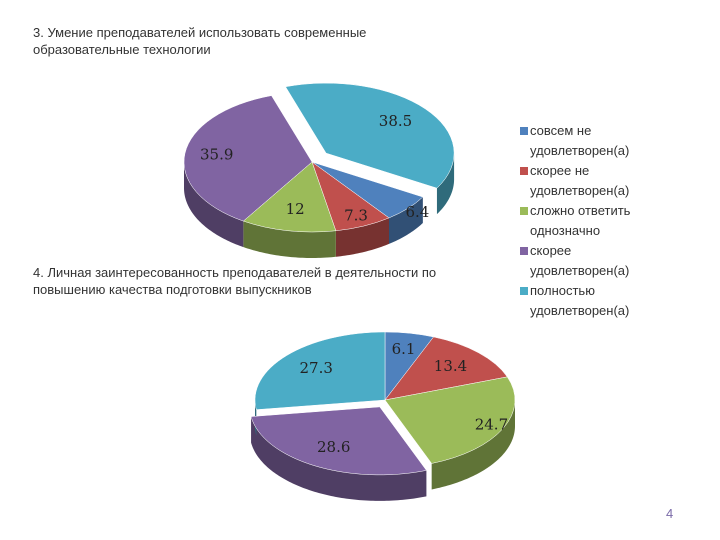  I want to click on legend-label: сложно ответить однозначно, so click(580, 220).